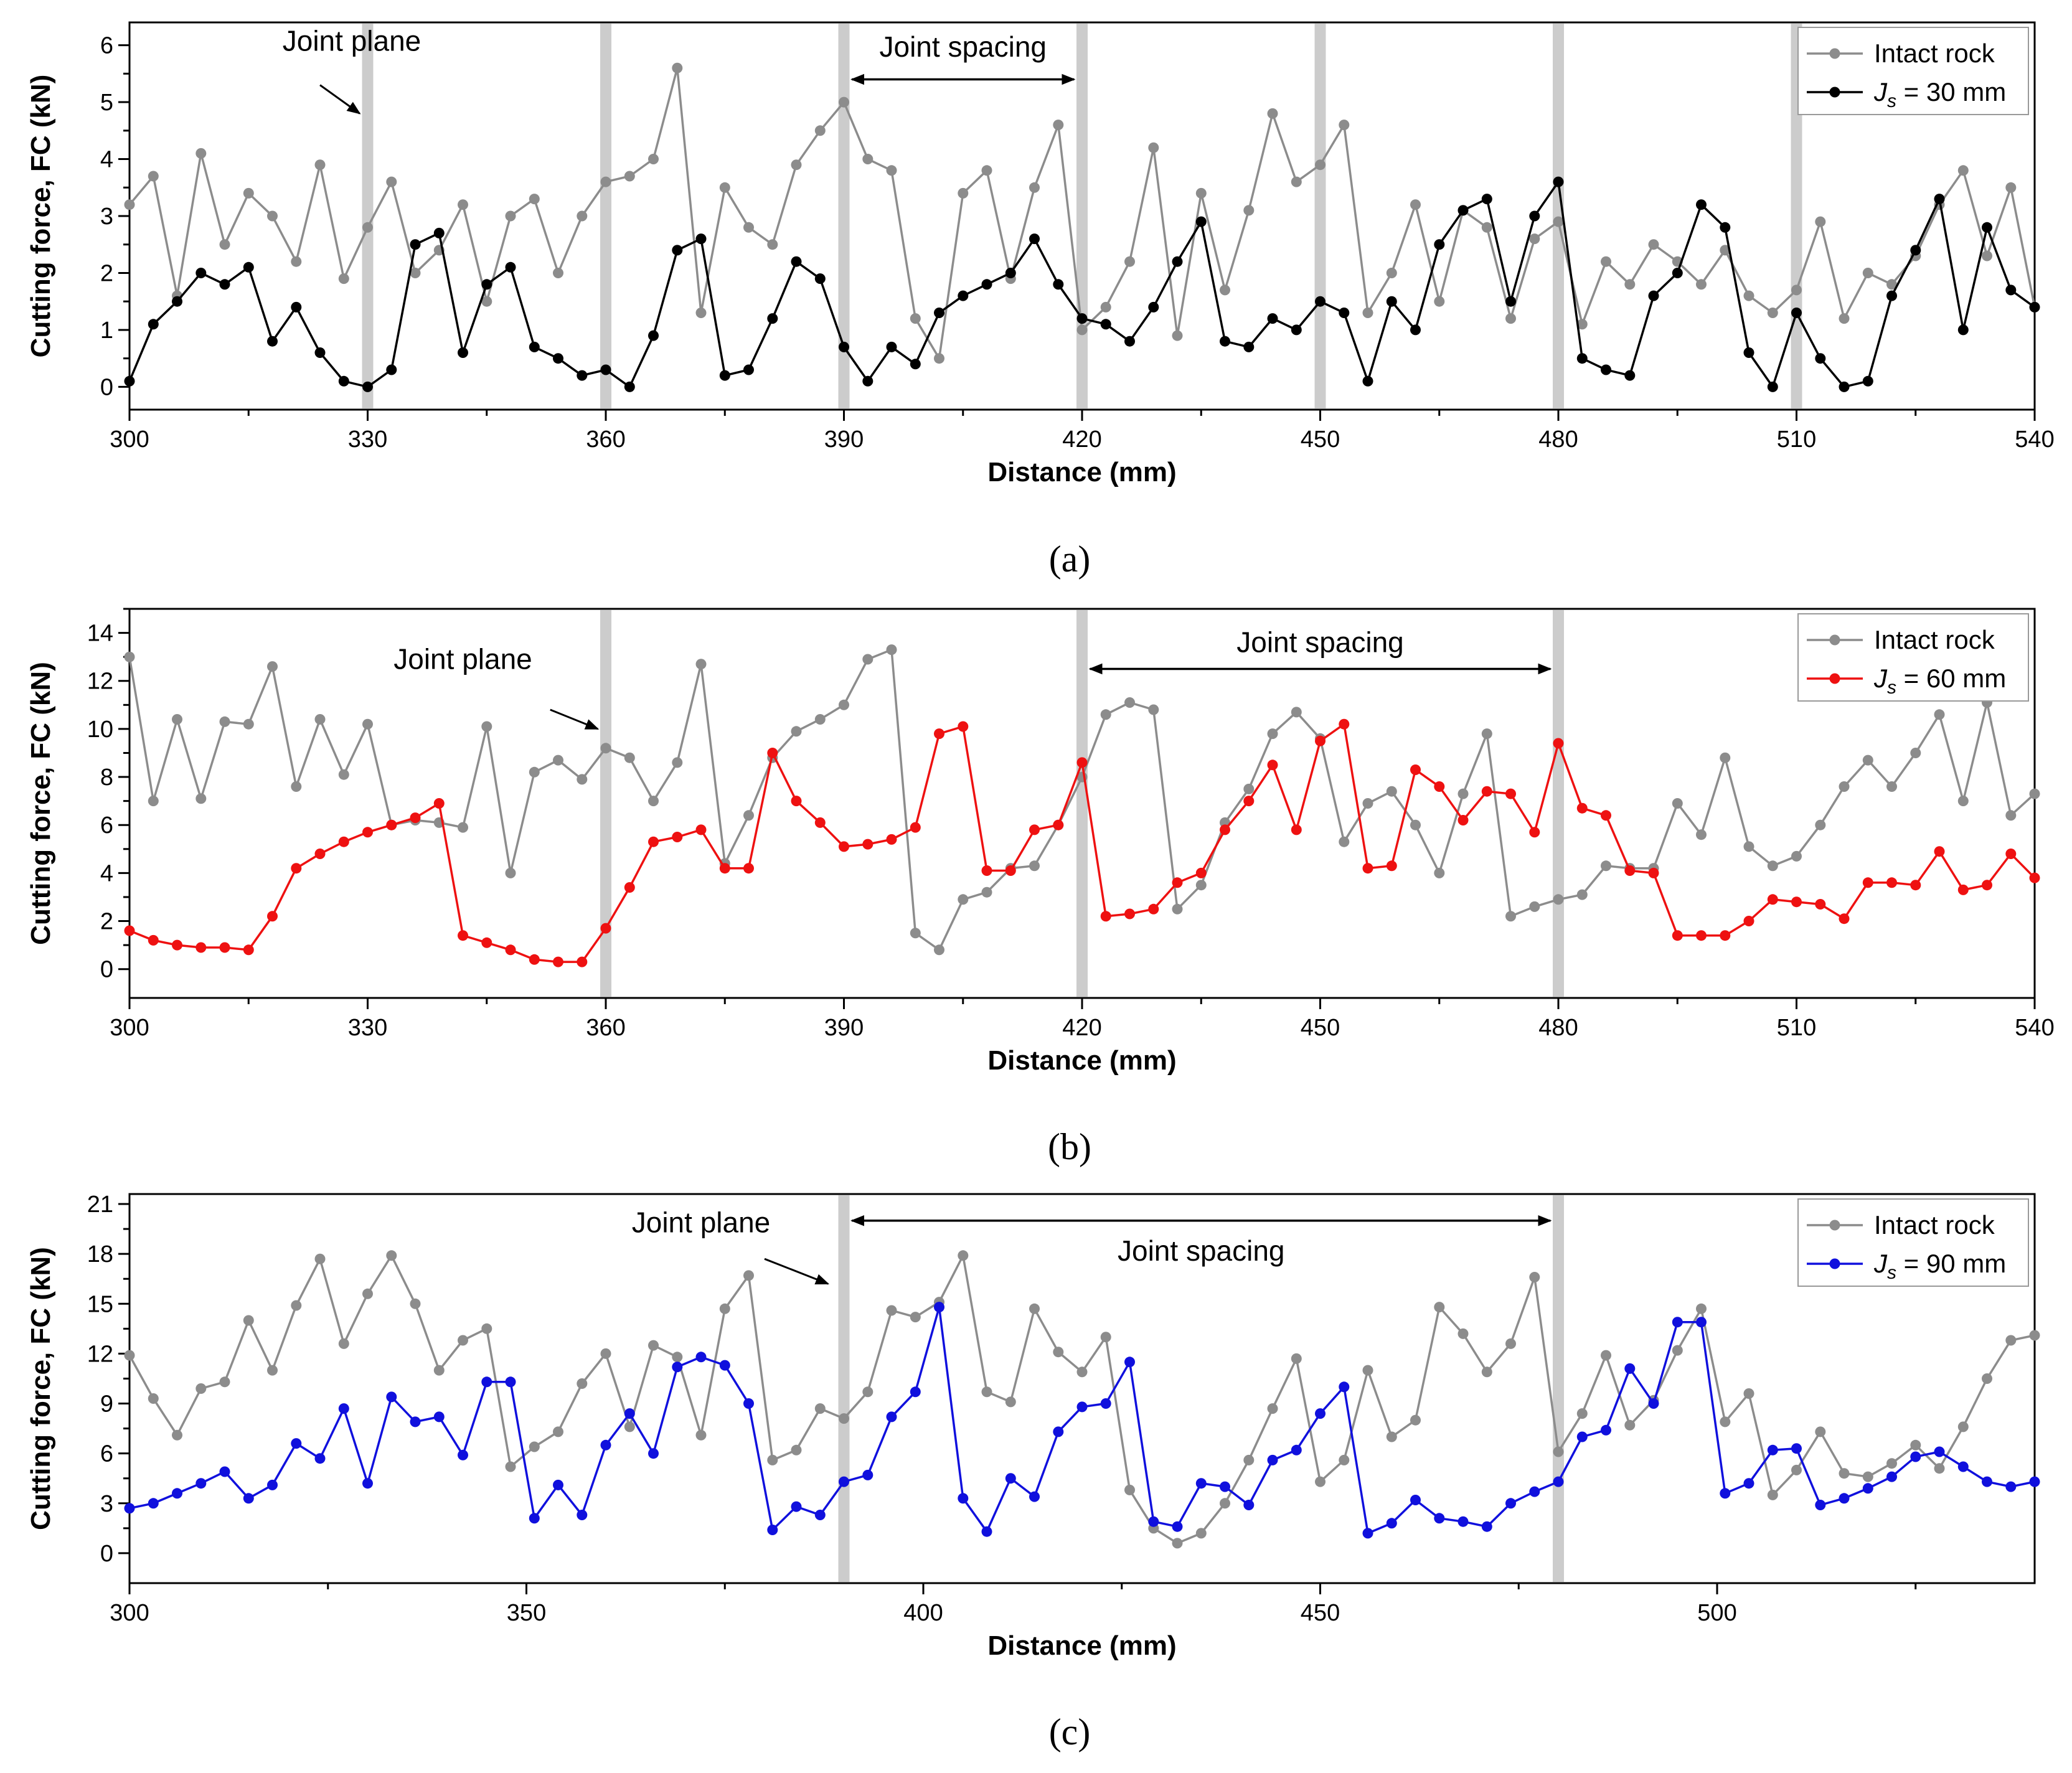 This screenshot has height=1773, width=2072. I want to click on x-tick-label: 390, so click(844, 440).